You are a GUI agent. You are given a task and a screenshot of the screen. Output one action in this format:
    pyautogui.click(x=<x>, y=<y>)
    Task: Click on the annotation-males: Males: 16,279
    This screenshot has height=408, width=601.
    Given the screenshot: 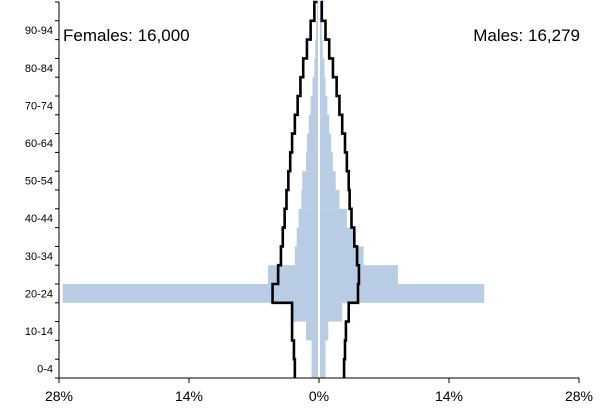 What is the action you would take?
    pyautogui.click(x=526, y=35)
    